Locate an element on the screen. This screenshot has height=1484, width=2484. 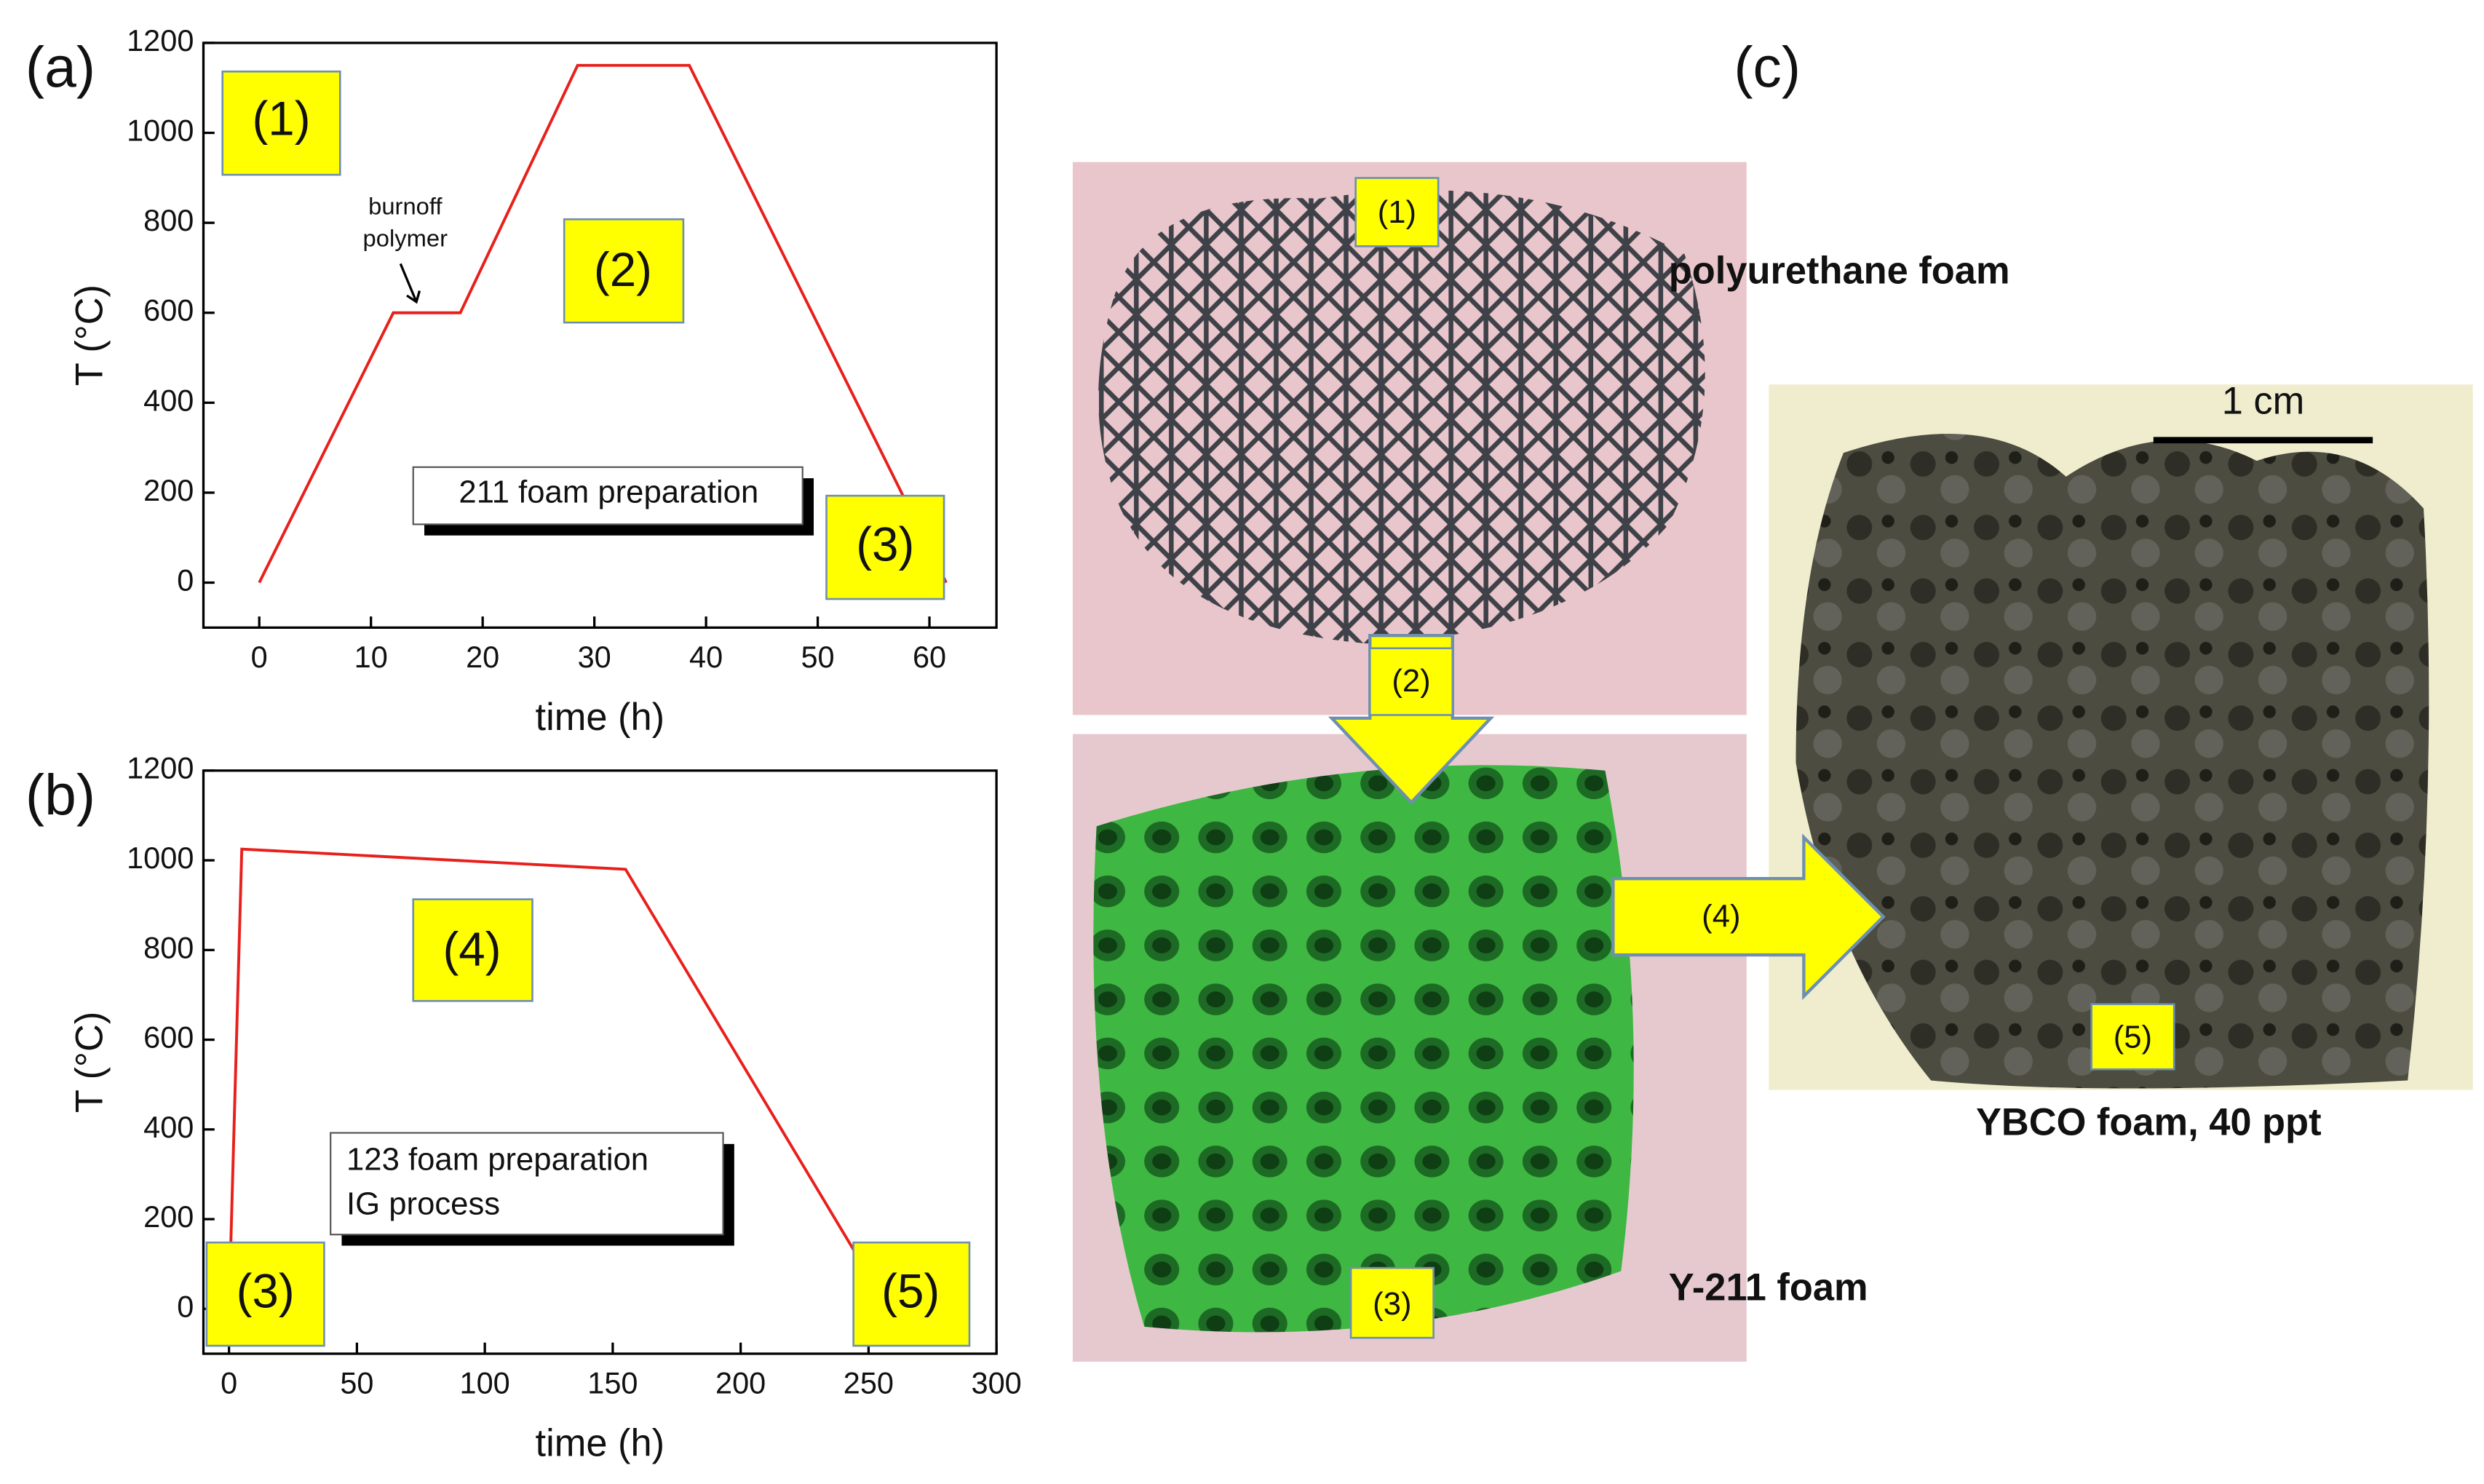
x-tick-label: 200 is located at coordinates (741, 1383).